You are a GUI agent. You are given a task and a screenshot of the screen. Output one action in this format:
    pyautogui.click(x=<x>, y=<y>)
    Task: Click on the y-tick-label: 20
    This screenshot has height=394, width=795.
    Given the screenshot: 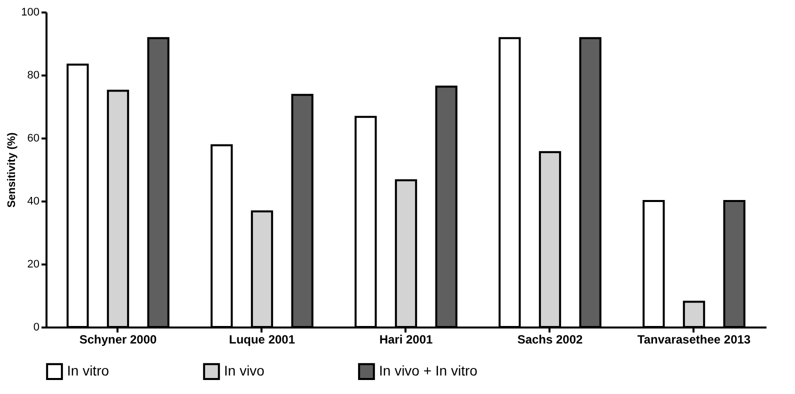 What is the action you would take?
    pyautogui.click(x=33, y=264)
    